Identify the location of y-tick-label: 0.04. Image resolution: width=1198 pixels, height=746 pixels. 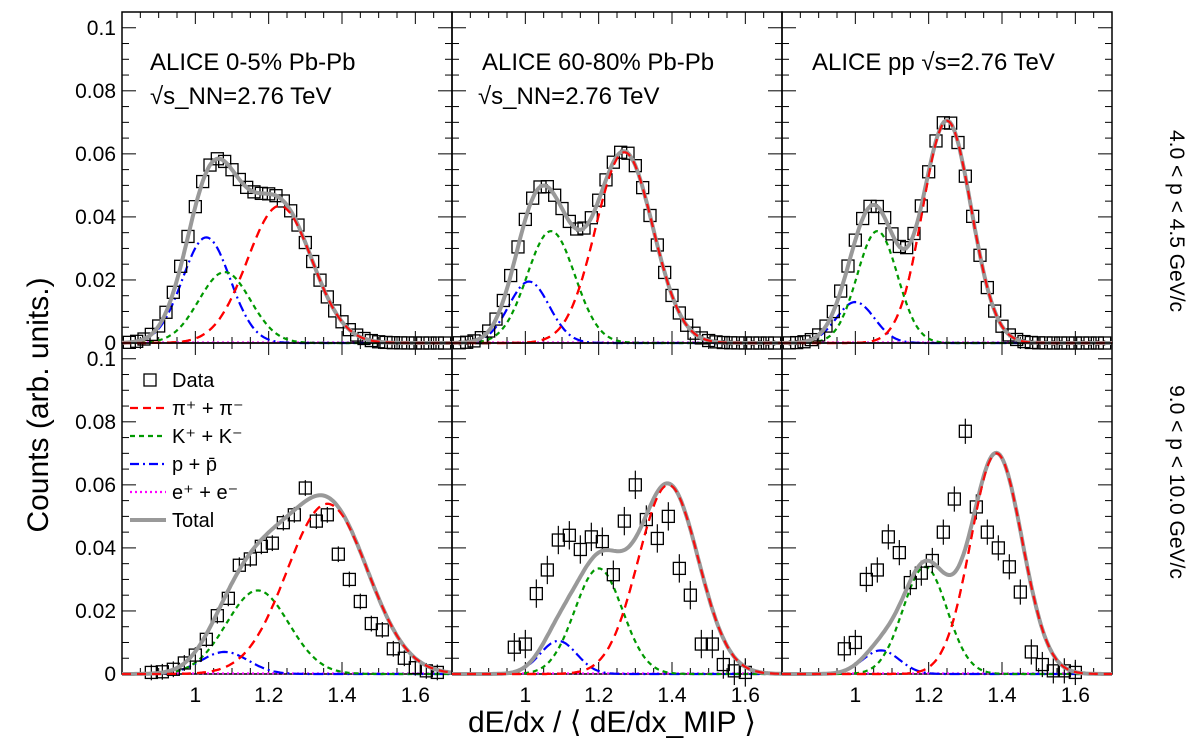
(95, 548).